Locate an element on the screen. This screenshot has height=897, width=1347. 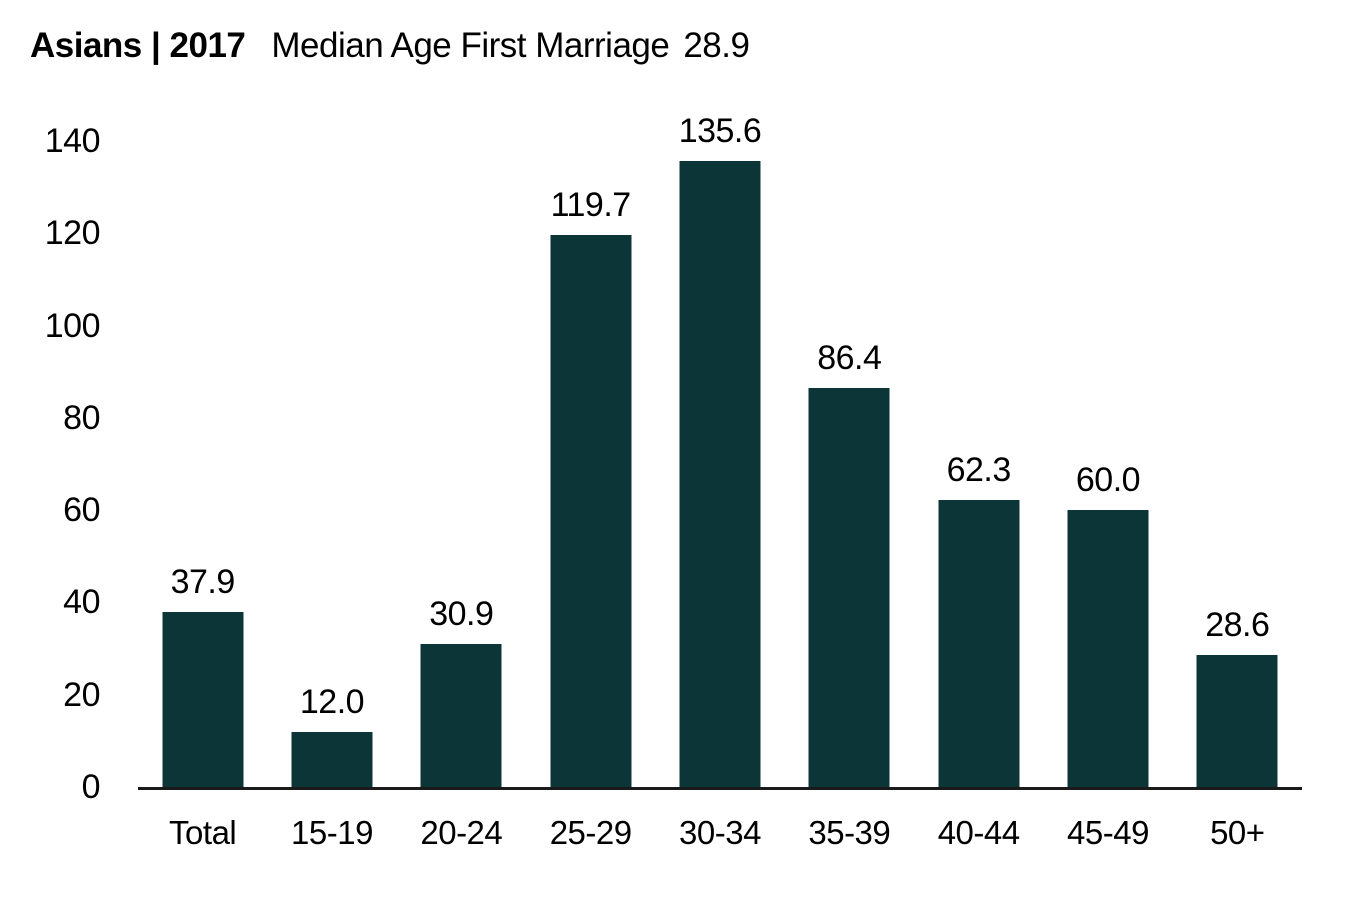
bar-slot: 60.0 45-49 is located at coordinates (1107, 496).